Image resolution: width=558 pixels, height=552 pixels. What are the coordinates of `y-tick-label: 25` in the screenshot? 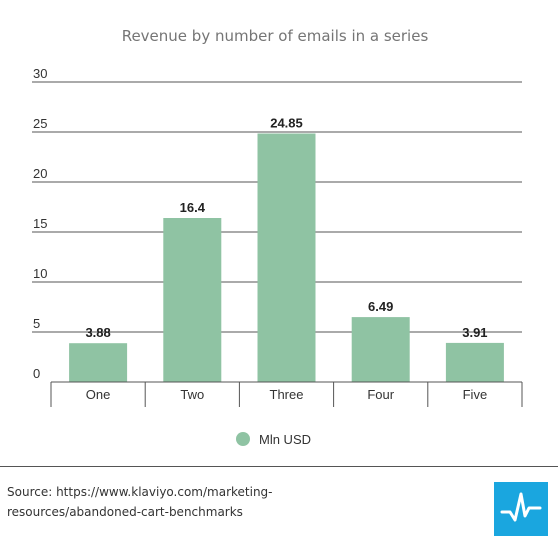 It's located at (40, 123).